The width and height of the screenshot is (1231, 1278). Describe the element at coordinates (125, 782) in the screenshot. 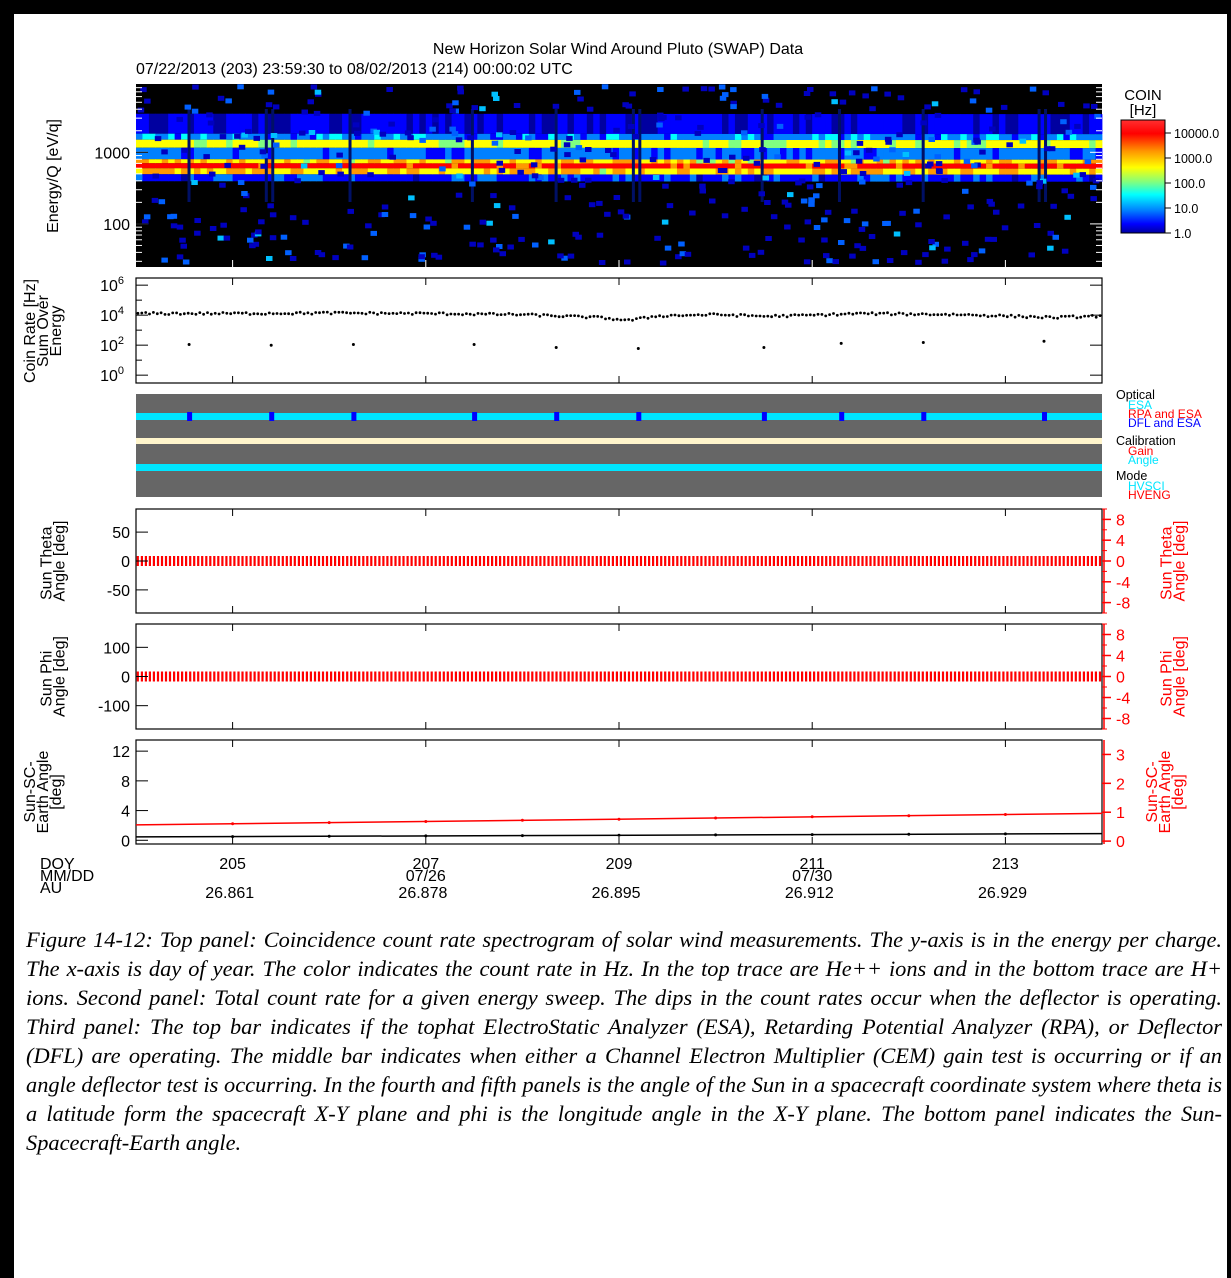

I see `earth-ytick-1: 8` at that location.